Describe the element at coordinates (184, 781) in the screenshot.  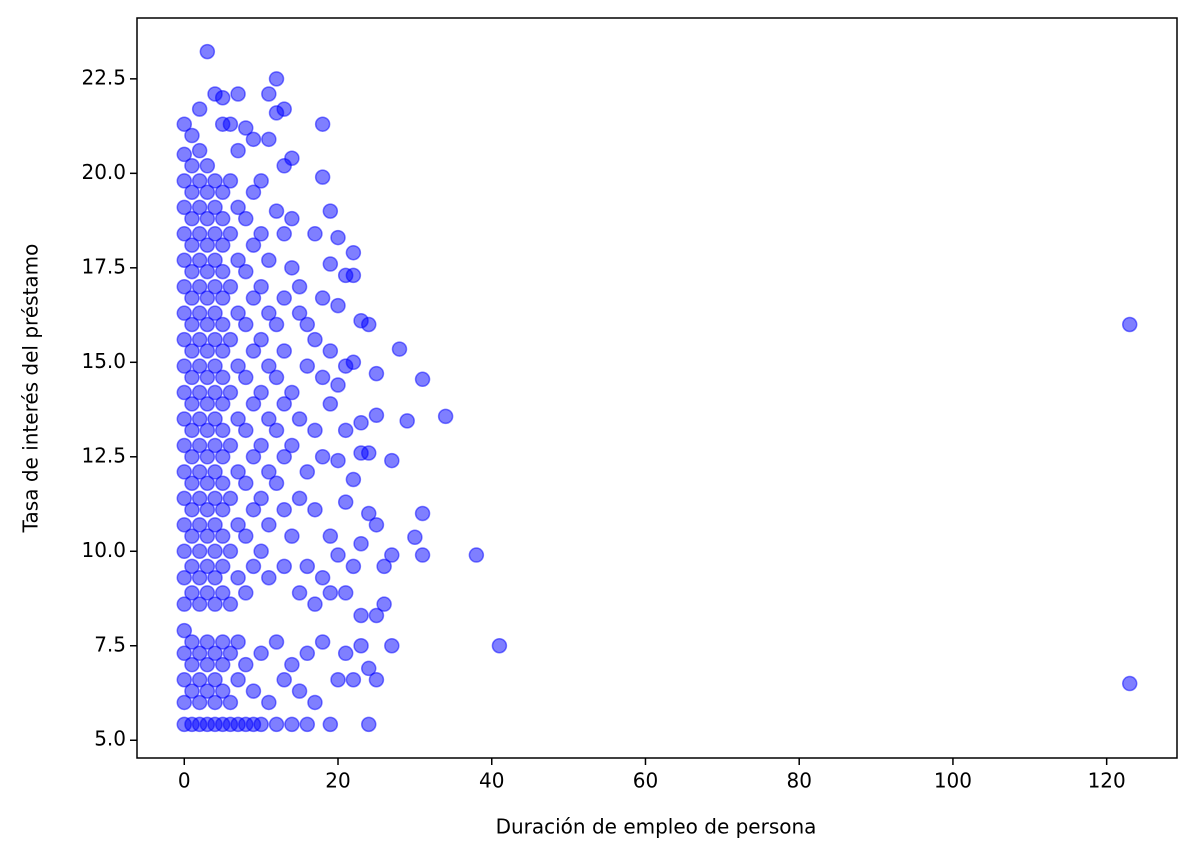
I see `x-tick-label: 0` at that location.